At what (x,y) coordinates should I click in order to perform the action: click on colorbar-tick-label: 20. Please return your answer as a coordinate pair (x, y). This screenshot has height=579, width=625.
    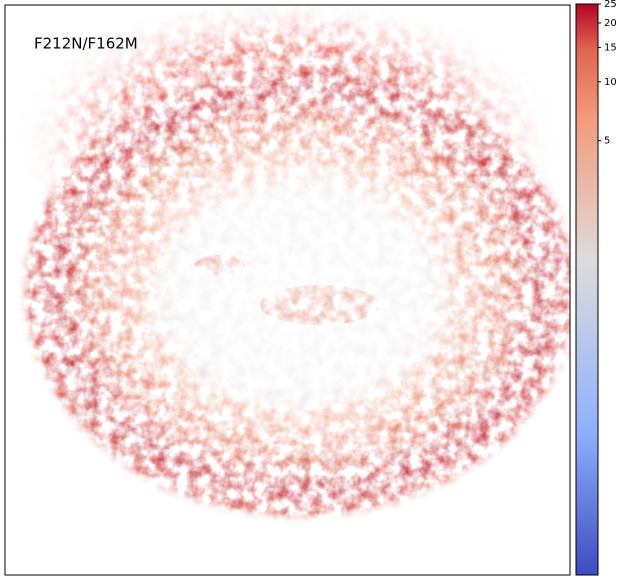
    Looking at the image, I should click on (610, 23).